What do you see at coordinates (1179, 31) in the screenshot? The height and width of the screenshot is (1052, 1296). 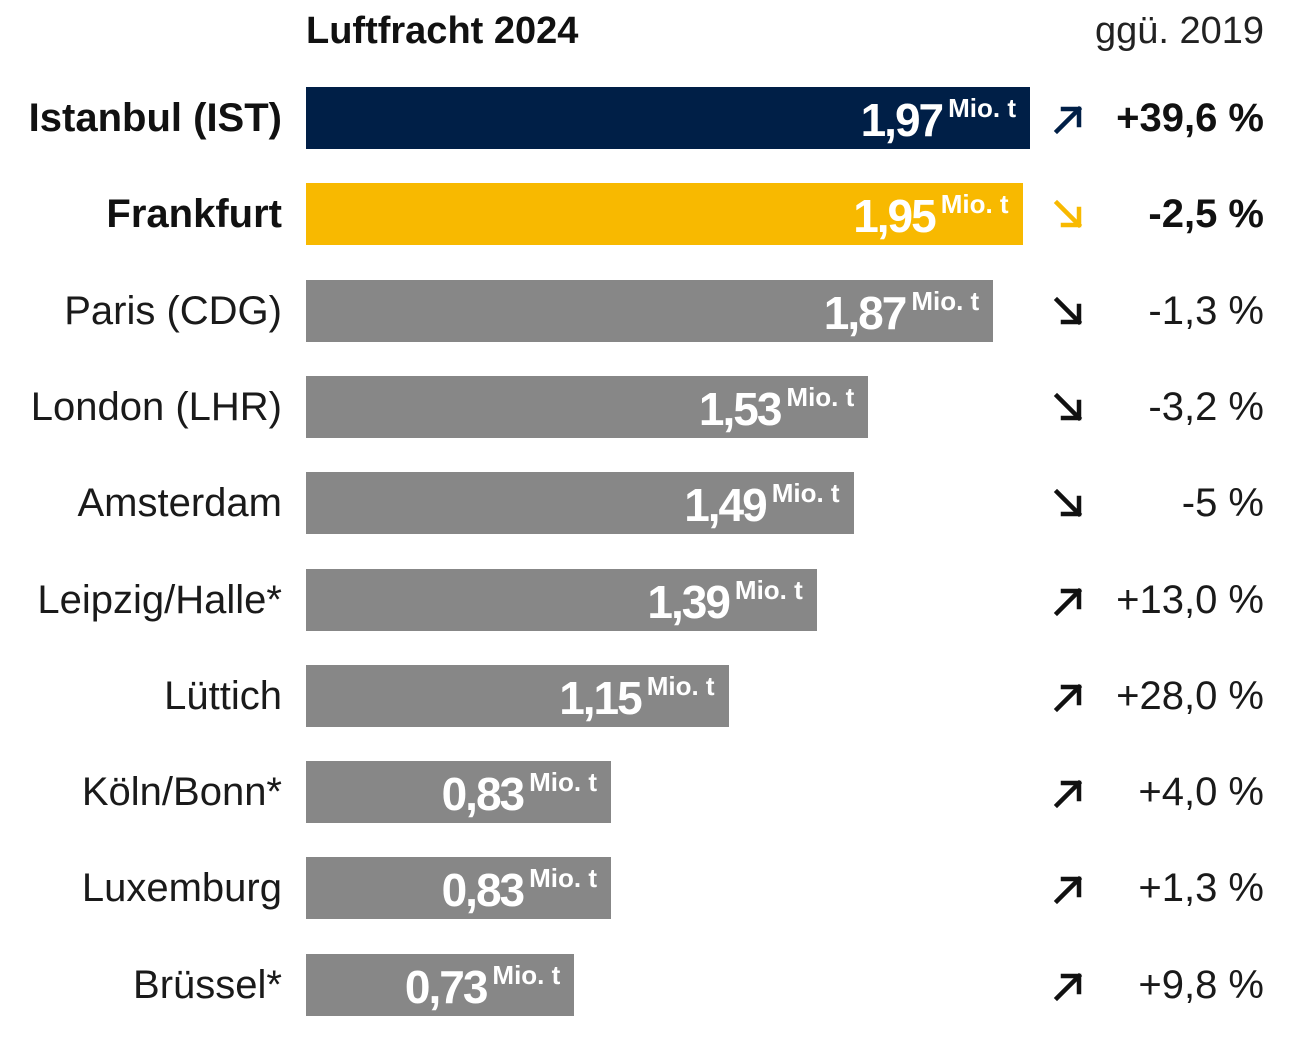 I see `comparison-header: ggü. 2019` at bounding box center [1179, 31].